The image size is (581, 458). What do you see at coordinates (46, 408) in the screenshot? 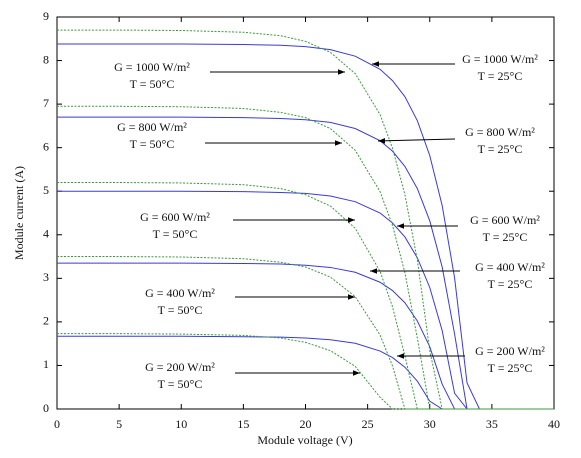
I see `y-tick-label: 0` at bounding box center [46, 408].